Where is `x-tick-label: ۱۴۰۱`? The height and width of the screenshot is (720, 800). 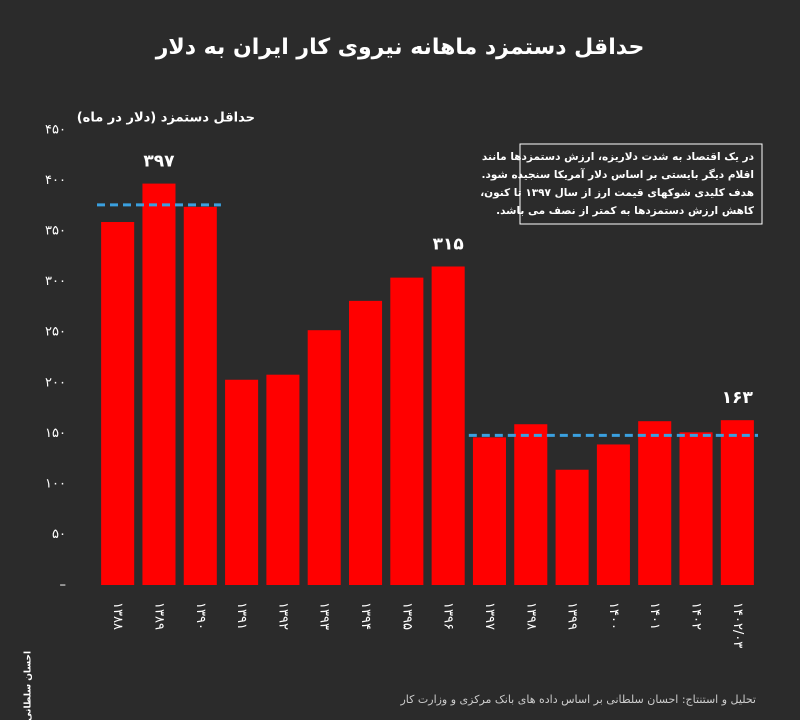
x-tick-label: ۱۴۰۱ is located at coordinates (654, 616).